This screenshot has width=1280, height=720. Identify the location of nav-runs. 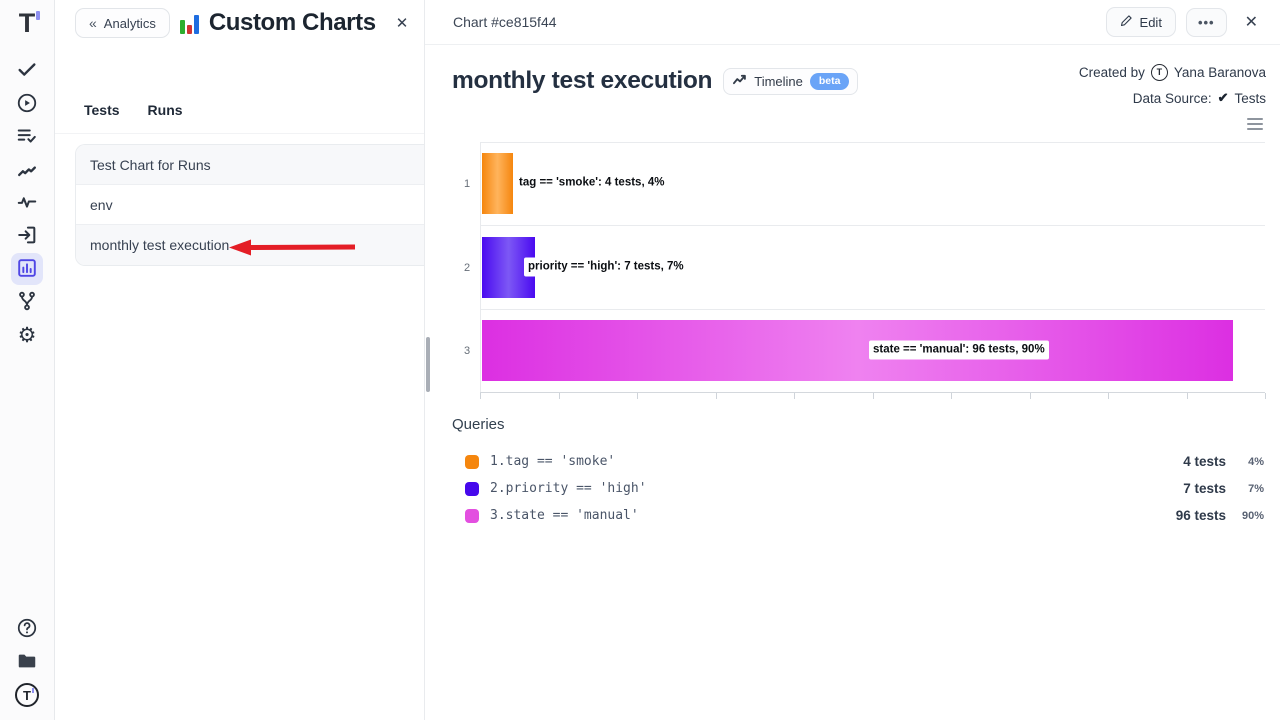
(27, 104).